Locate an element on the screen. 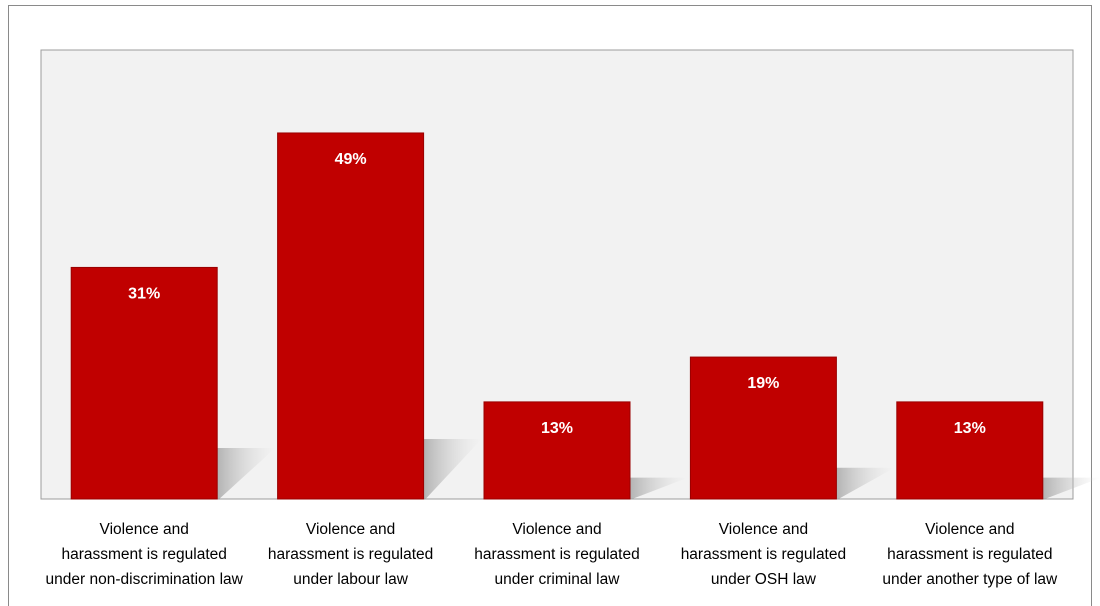  category-label-line: under OSH law is located at coordinates (764, 579).